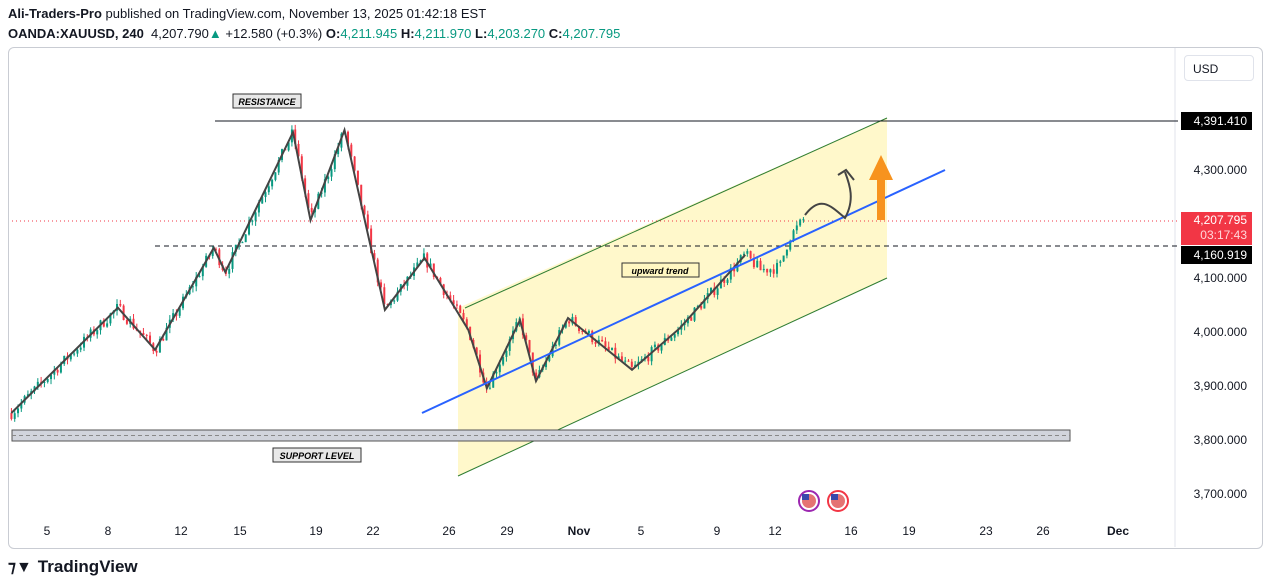 The height and width of the screenshot is (588, 1267). I want to click on author: Ali-Traders-Pro, so click(55, 13).